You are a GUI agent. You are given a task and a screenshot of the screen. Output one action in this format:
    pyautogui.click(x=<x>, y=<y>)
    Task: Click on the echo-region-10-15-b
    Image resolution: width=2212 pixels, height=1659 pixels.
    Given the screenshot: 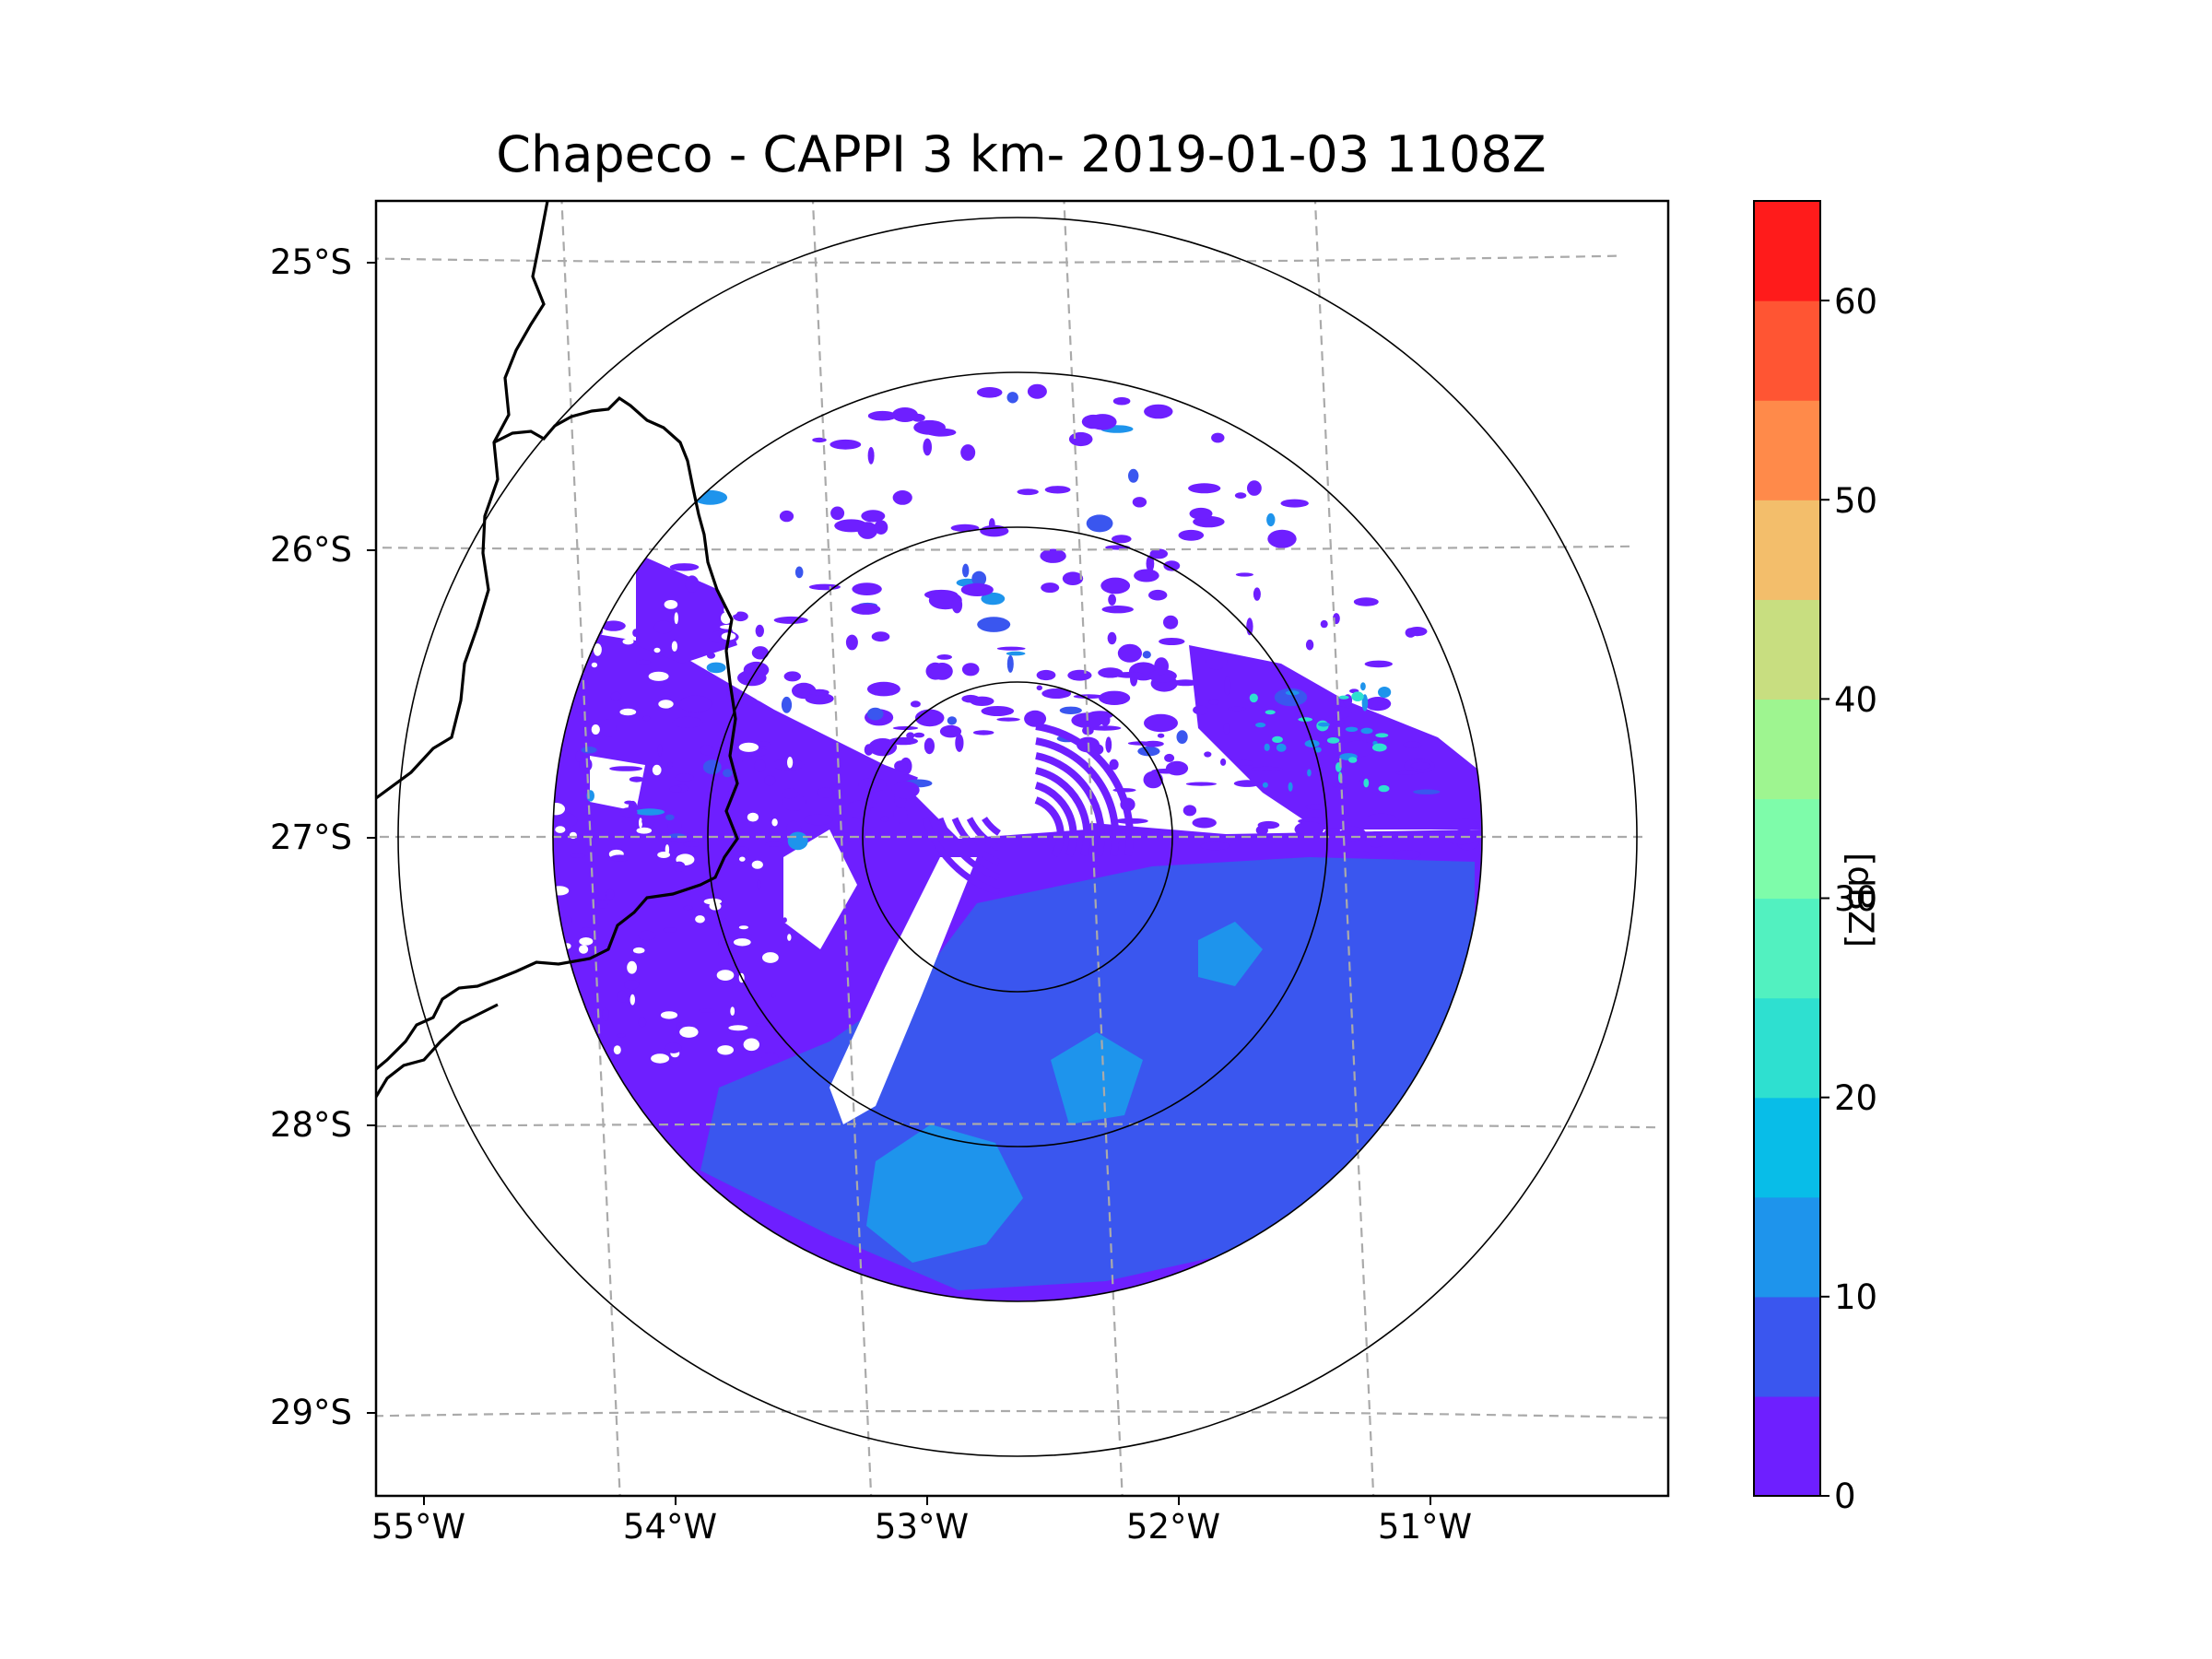 What is the action you would take?
    pyautogui.click(x=1097, y=1078)
    